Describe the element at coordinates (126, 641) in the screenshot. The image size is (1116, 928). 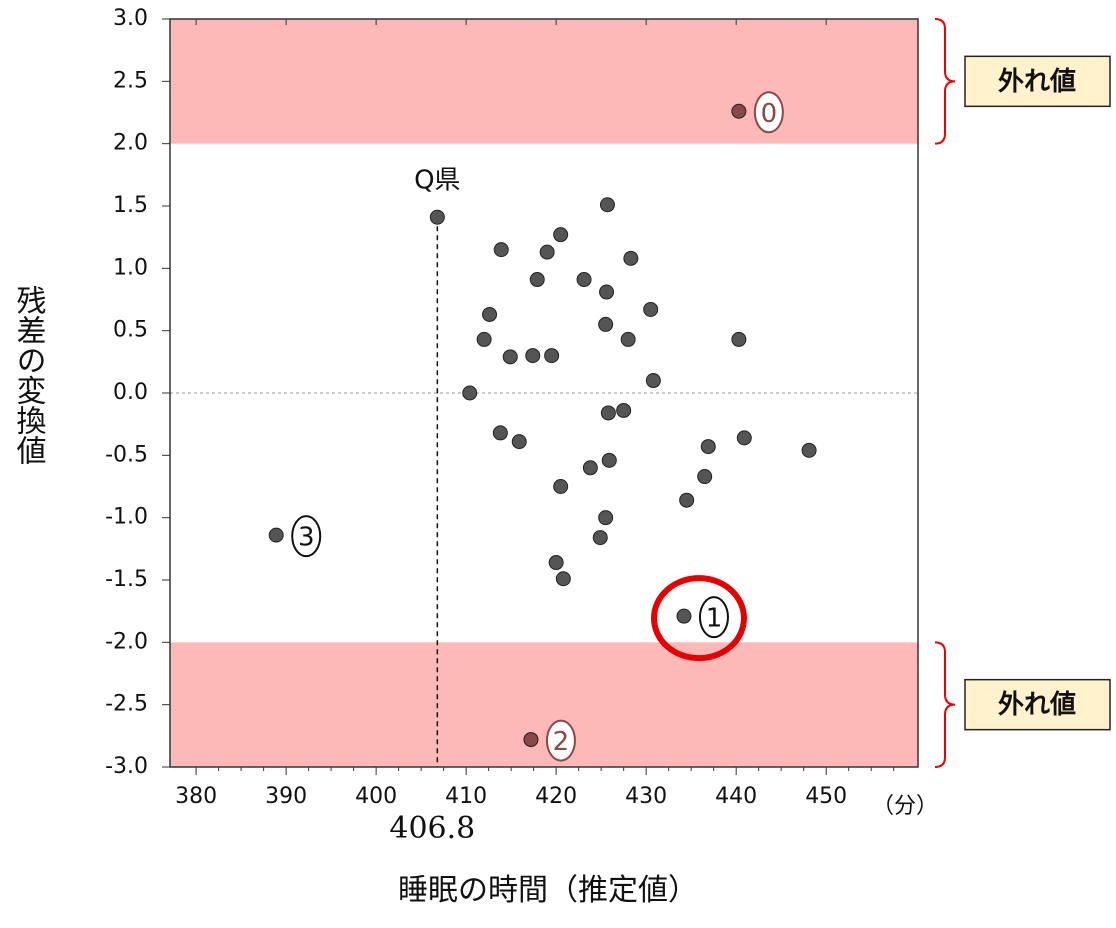
I see `y-tick-label: -2.0` at that location.